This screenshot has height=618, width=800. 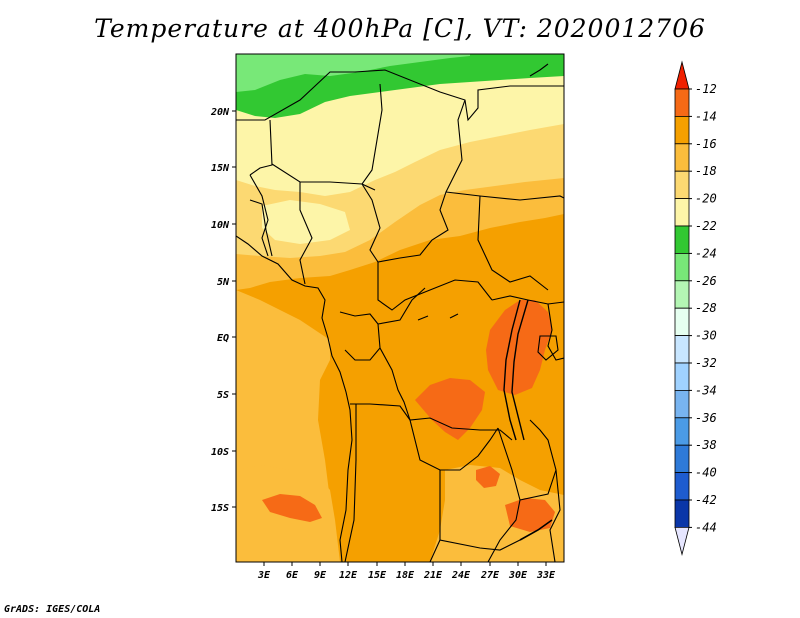 What do you see at coordinates (706, 336) in the screenshot?
I see `colorbar-label: -30` at bounding box center [706, 336].